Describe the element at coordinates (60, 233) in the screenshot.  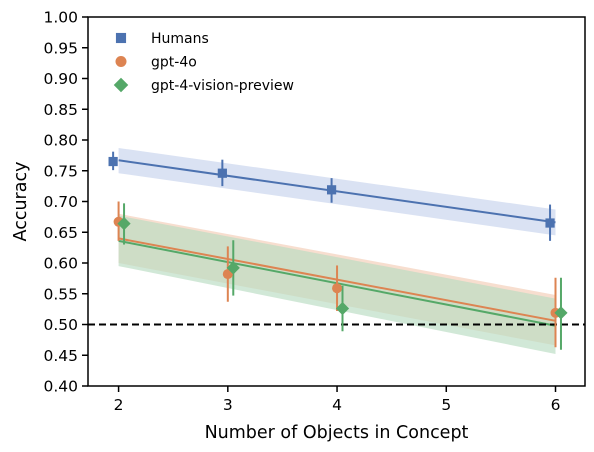
I see `y-tick-label: 0.65` at that location.